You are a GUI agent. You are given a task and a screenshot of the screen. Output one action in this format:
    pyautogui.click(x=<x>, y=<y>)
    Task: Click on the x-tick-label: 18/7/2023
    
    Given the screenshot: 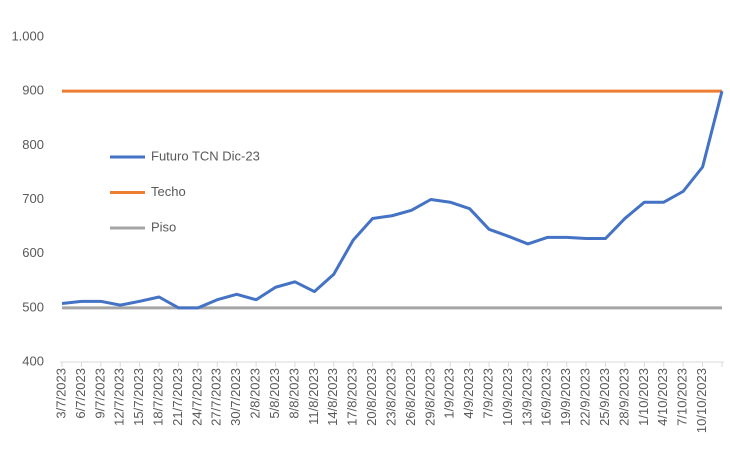 What is the action you would take?
    pyautogui.click(x=157, y=397)
    